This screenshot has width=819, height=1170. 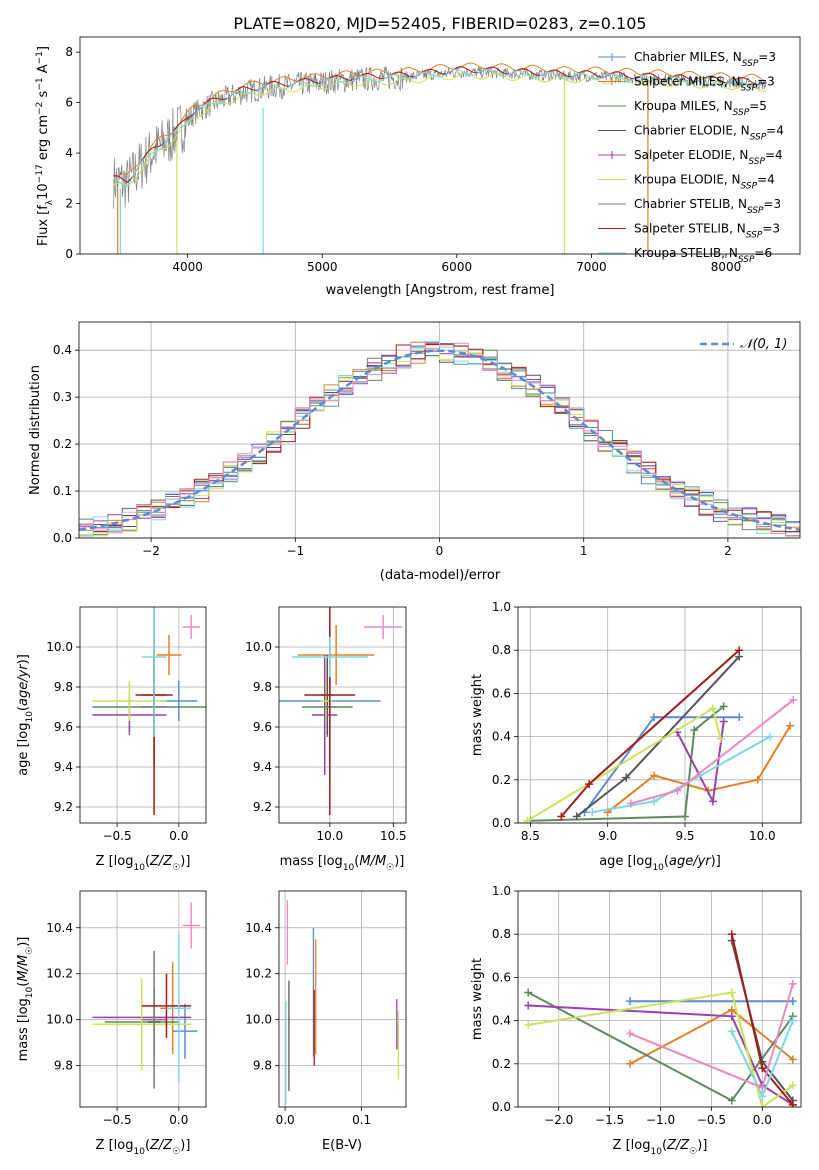 What do you see at coordinates (187, 267) in the screenshot?
I see `x-tick-label: 4000` at bounding box center [187, 267].